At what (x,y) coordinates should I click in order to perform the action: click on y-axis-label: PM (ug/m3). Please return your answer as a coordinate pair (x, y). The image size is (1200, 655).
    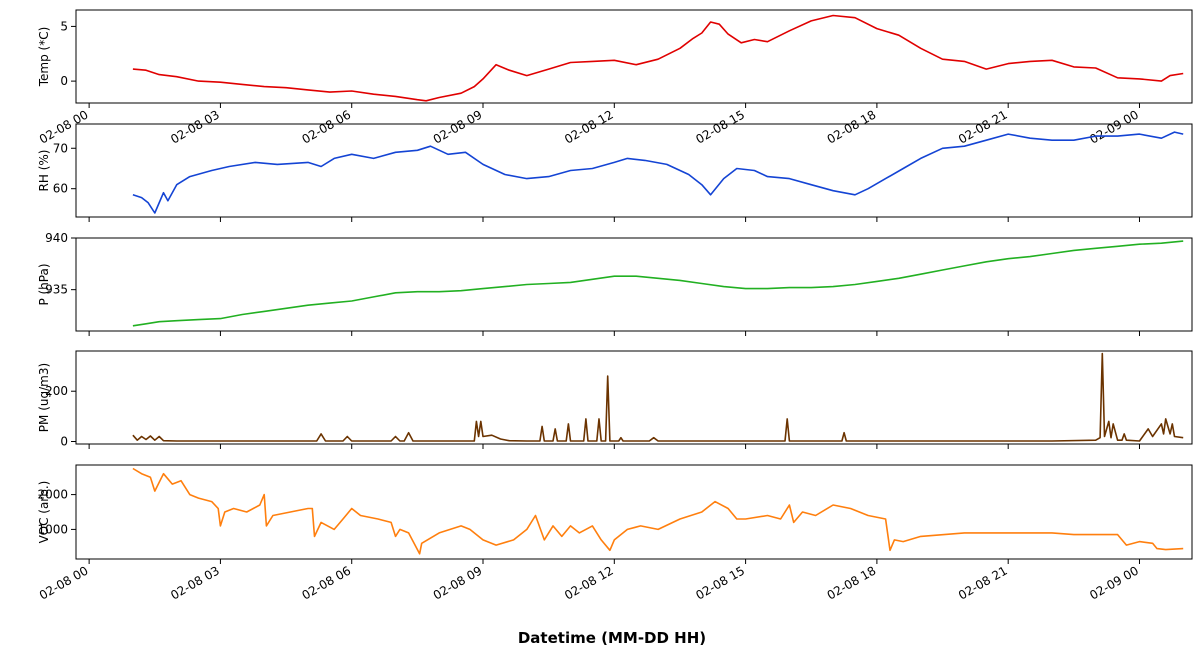
    Looking at the image, I should click on (44, 397).